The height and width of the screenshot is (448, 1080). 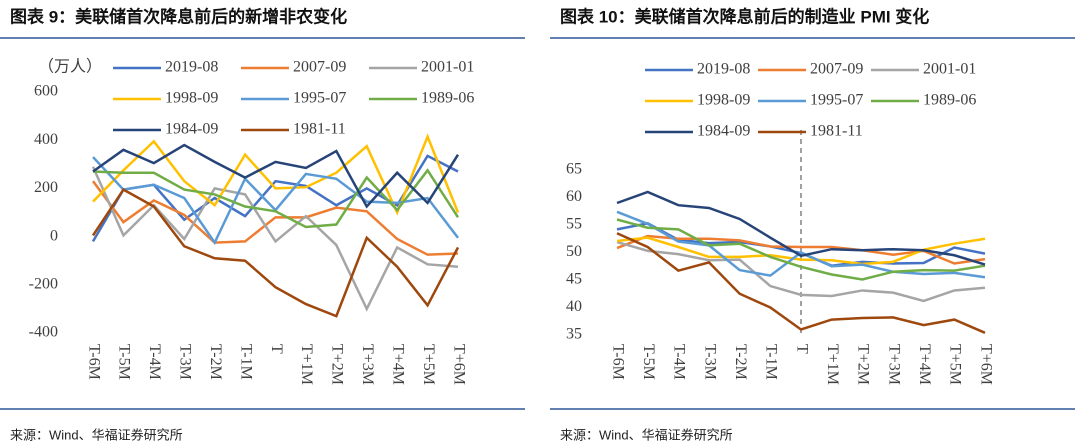 What do you see at coordinates (43, 332) in the screenshot?
I see `y-tick-label: -400` at bounding box center [43, 332].